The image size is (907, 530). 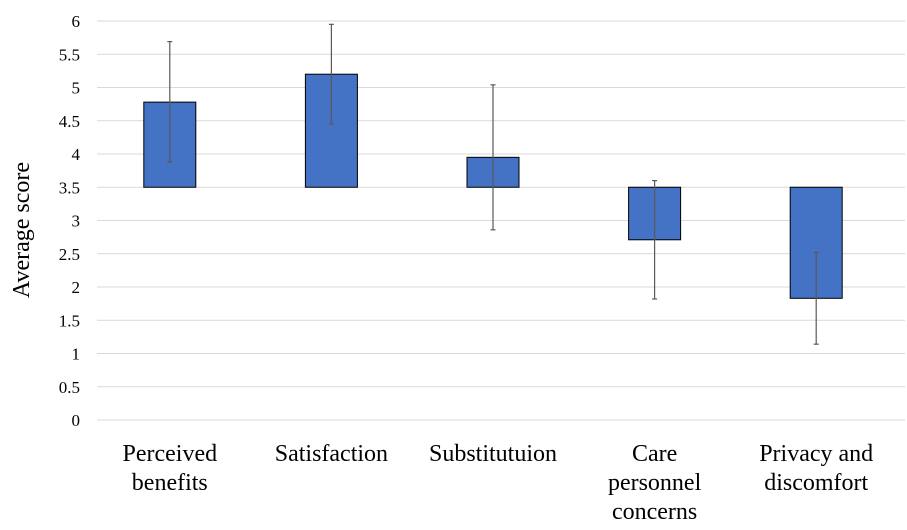 I want to click on y-tick-label: 3, so click(x=76, y=221).